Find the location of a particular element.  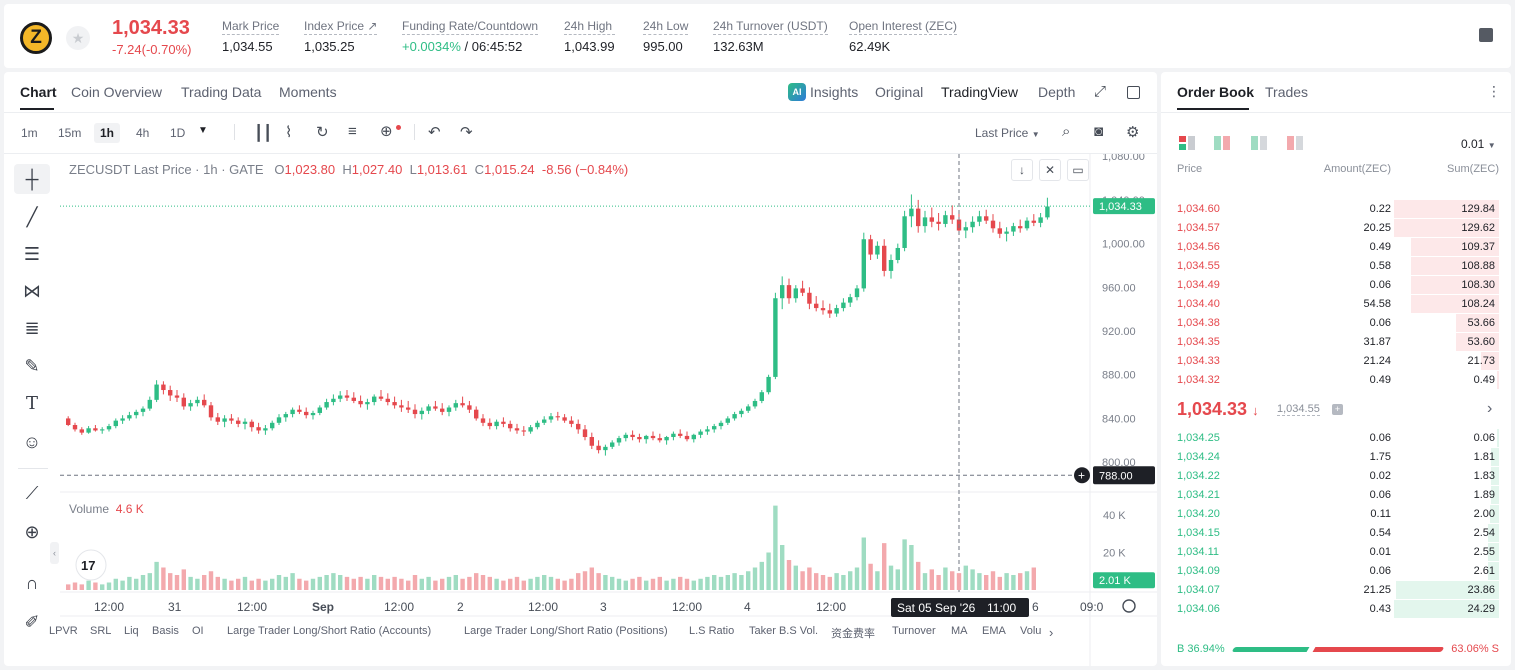

bid-row: 1,034.24 1.75 1.81 is located at coordinates (1336, 457).